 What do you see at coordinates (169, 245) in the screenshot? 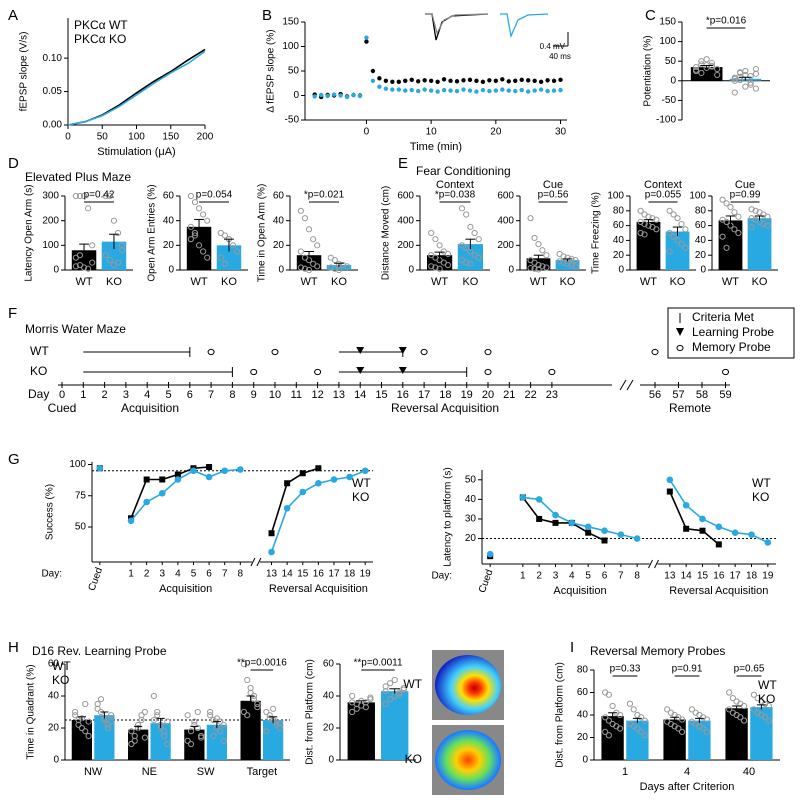
I see `y-tick-label: 20` at bounding box center [169, 245].